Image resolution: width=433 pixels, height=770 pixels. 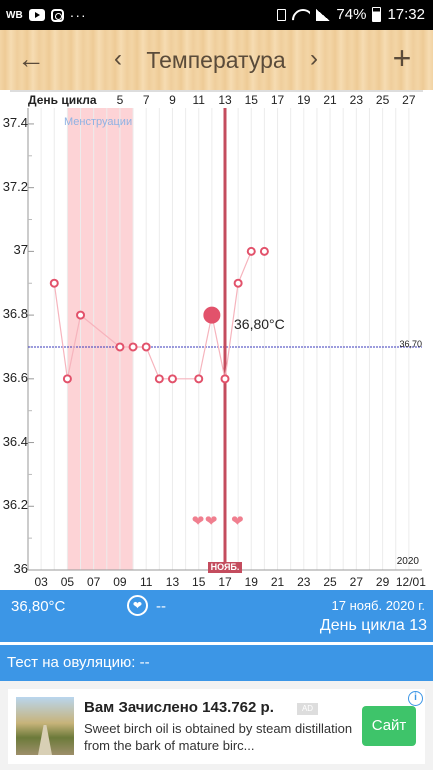 What do you see at coordinates (14, 15) in the screenshot?
I see `carrier-label: WB` at bounding box center [14, 15].